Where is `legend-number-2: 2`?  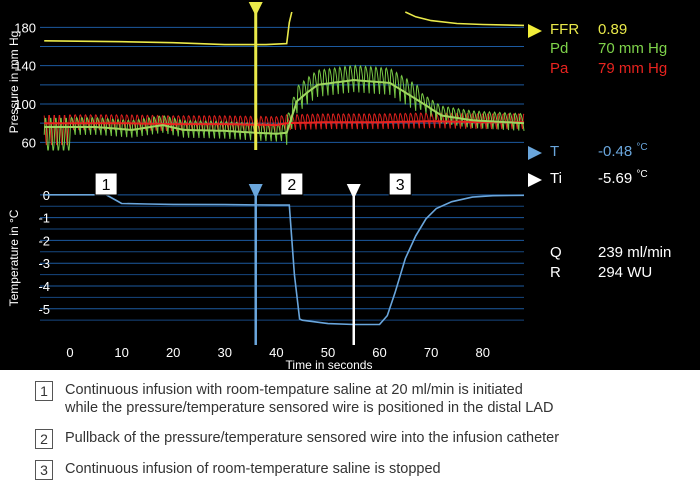
legend-number-2: 2 is located at coordinates (44, 439).